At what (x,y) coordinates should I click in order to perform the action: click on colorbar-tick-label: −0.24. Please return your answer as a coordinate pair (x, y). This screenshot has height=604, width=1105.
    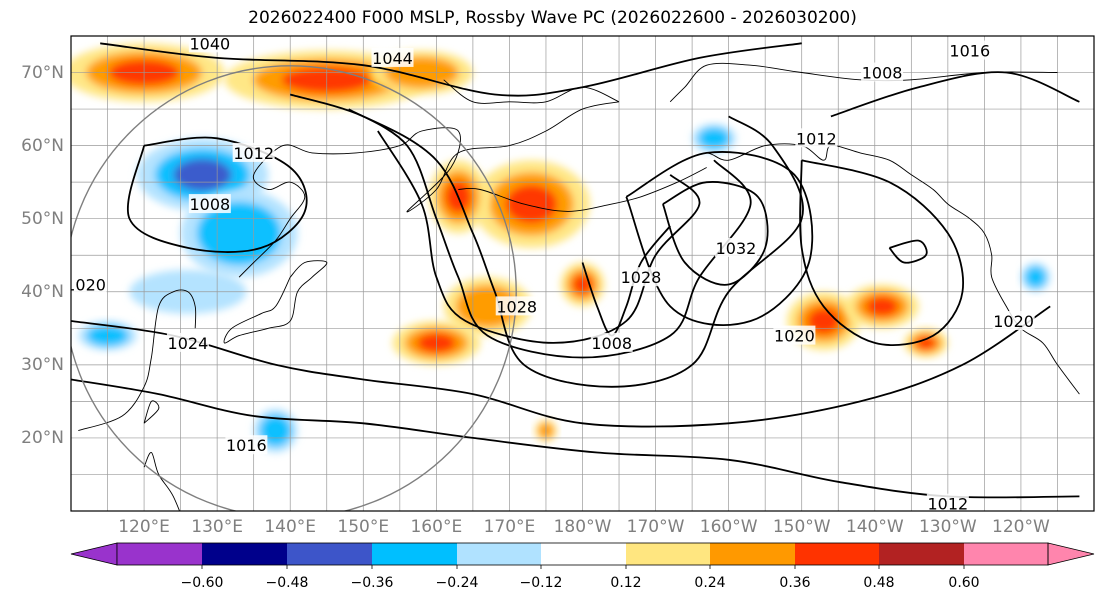
    Looking at the image, I should click on (457, 583).